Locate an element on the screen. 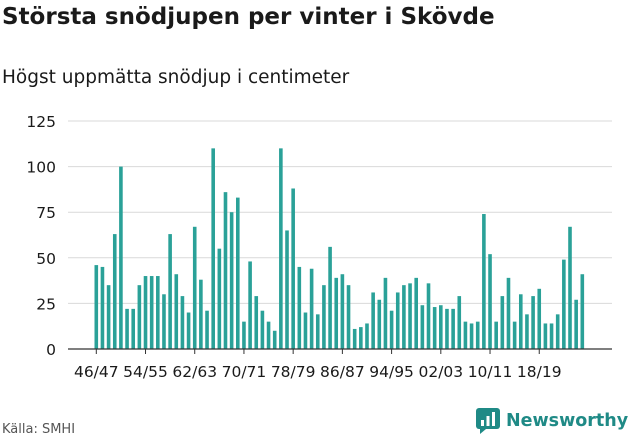 This screenshot has width=631, height=439. chart-title: Största snödjupen per vinter i Skövde is located at coordinates (248, 17).